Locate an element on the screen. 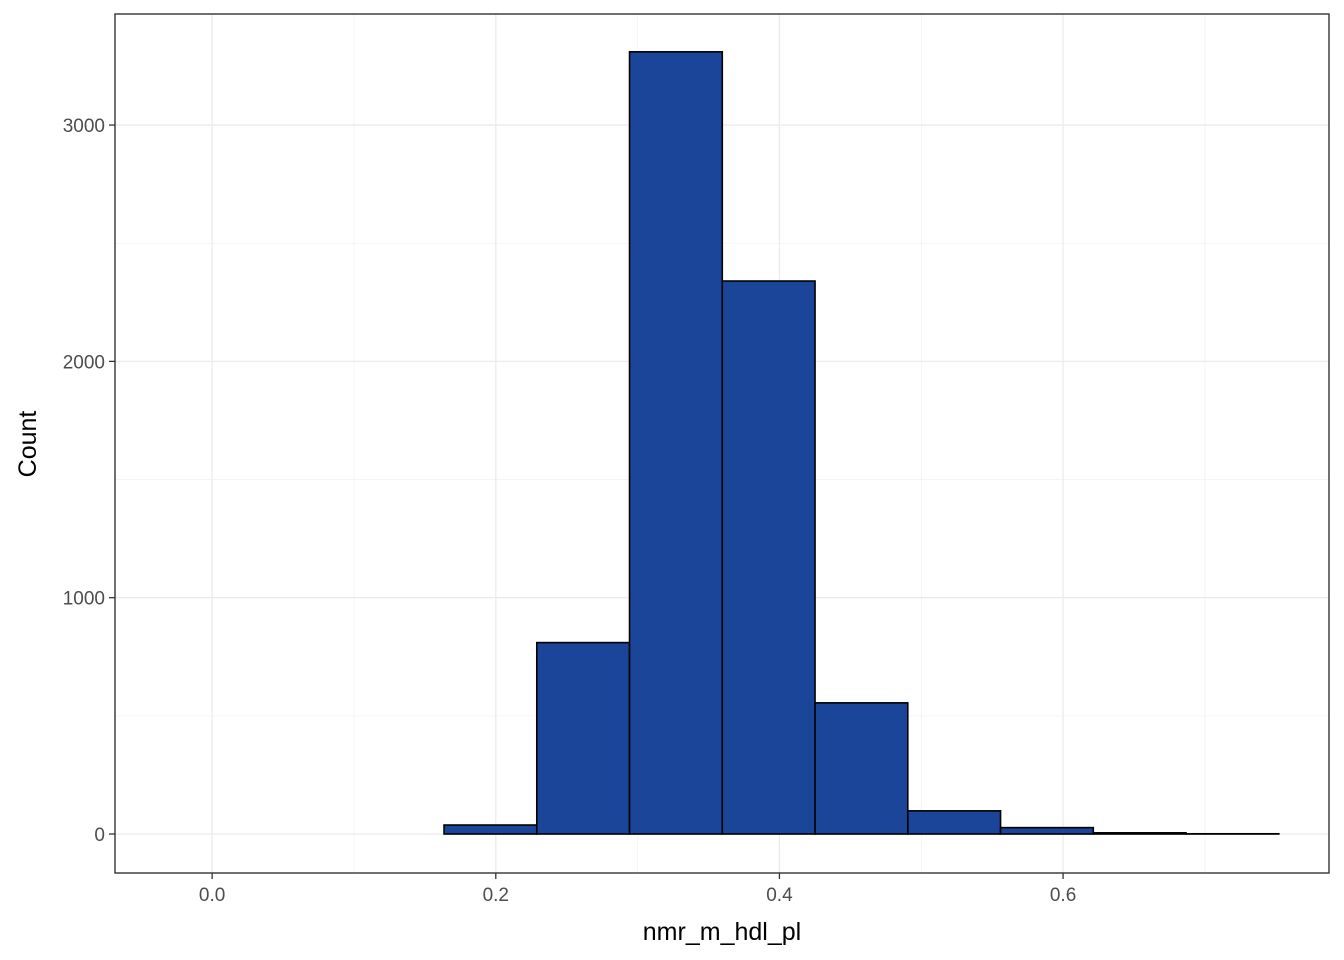  y-tick-label: 0 is located at coordinates (99, 835).